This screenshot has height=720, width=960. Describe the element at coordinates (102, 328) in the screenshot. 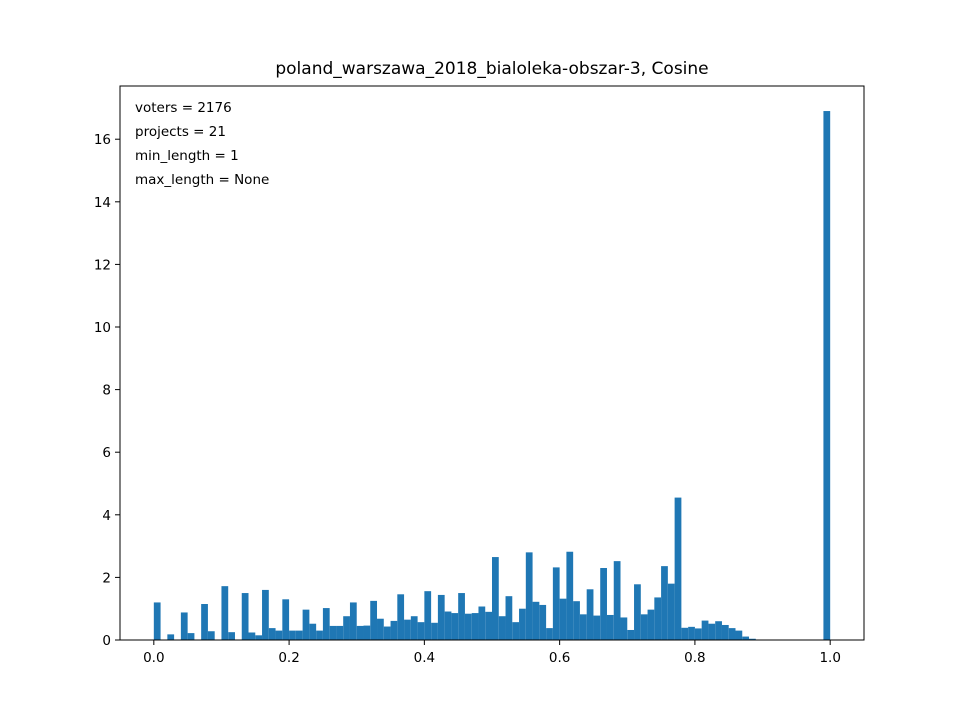

I see `y-tick-label: 10` at that location.